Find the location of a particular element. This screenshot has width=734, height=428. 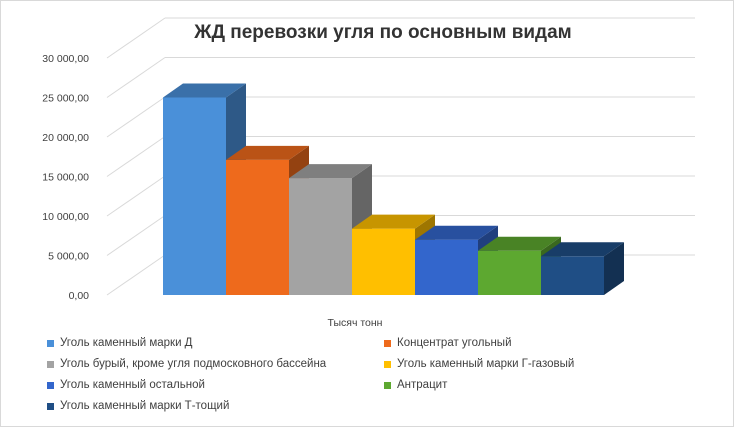

y-tick-label: 10 000,00 is located at coordinates (65, 217).